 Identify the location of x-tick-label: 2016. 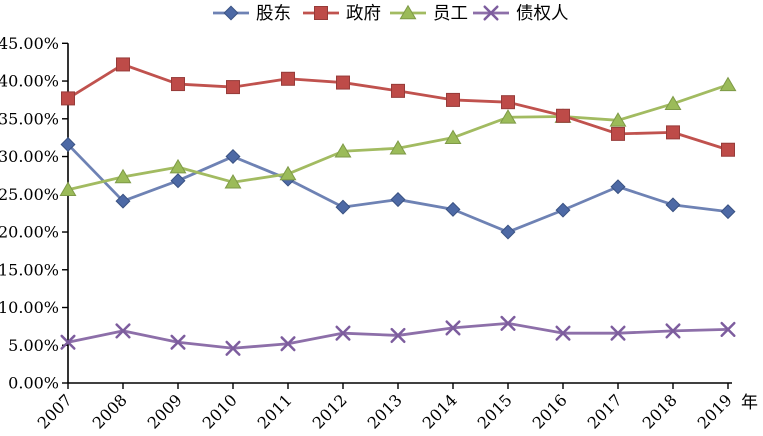
(550, 411).